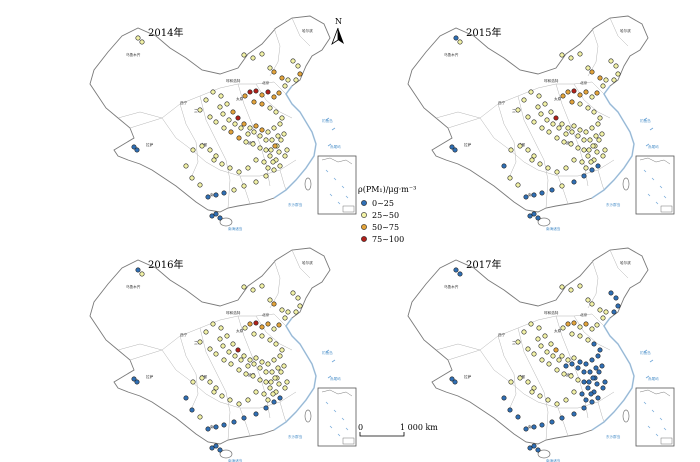 The width and height of the screenshot is (700, 462). What do you see at coordinates (266, 82) in the screenshot?
I see `city-label: 北京` at bounding box center [266, 82].